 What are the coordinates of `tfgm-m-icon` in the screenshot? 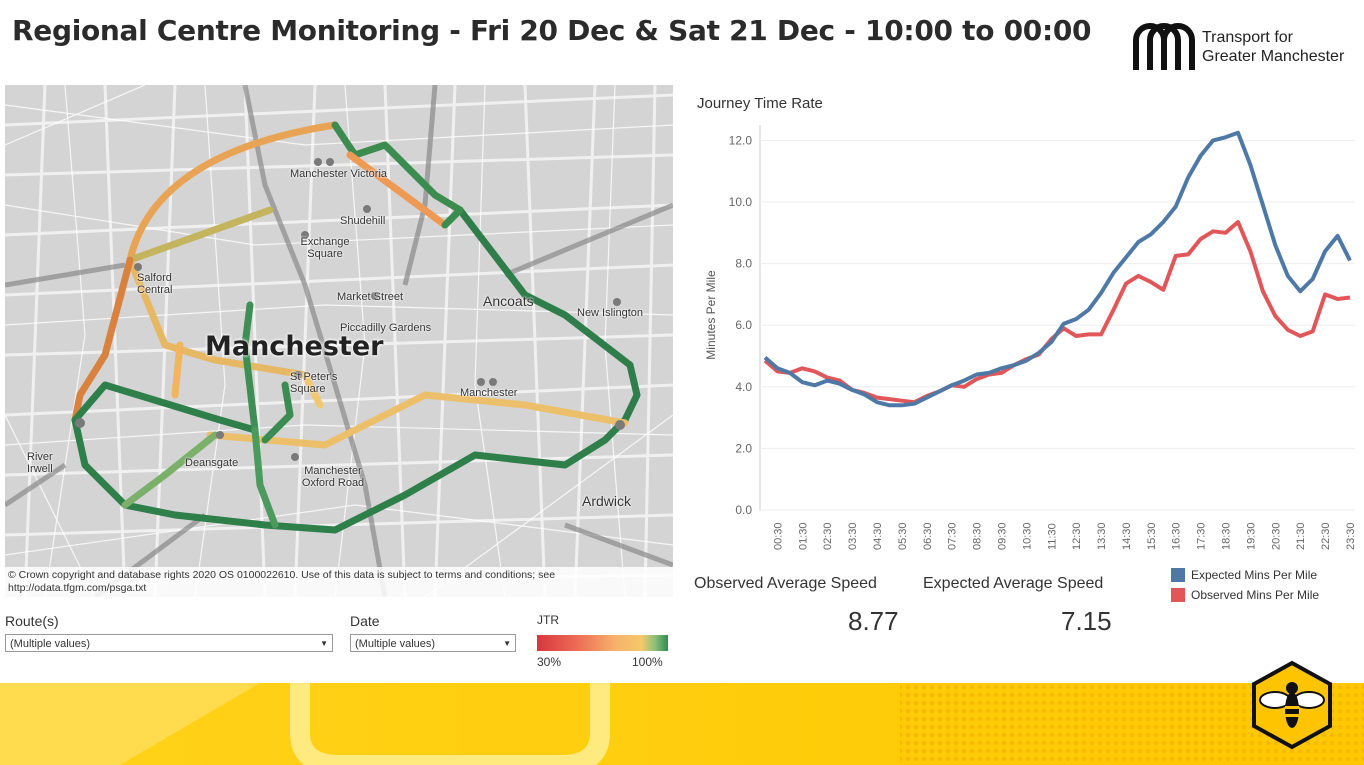 It's located at (1164, 46).